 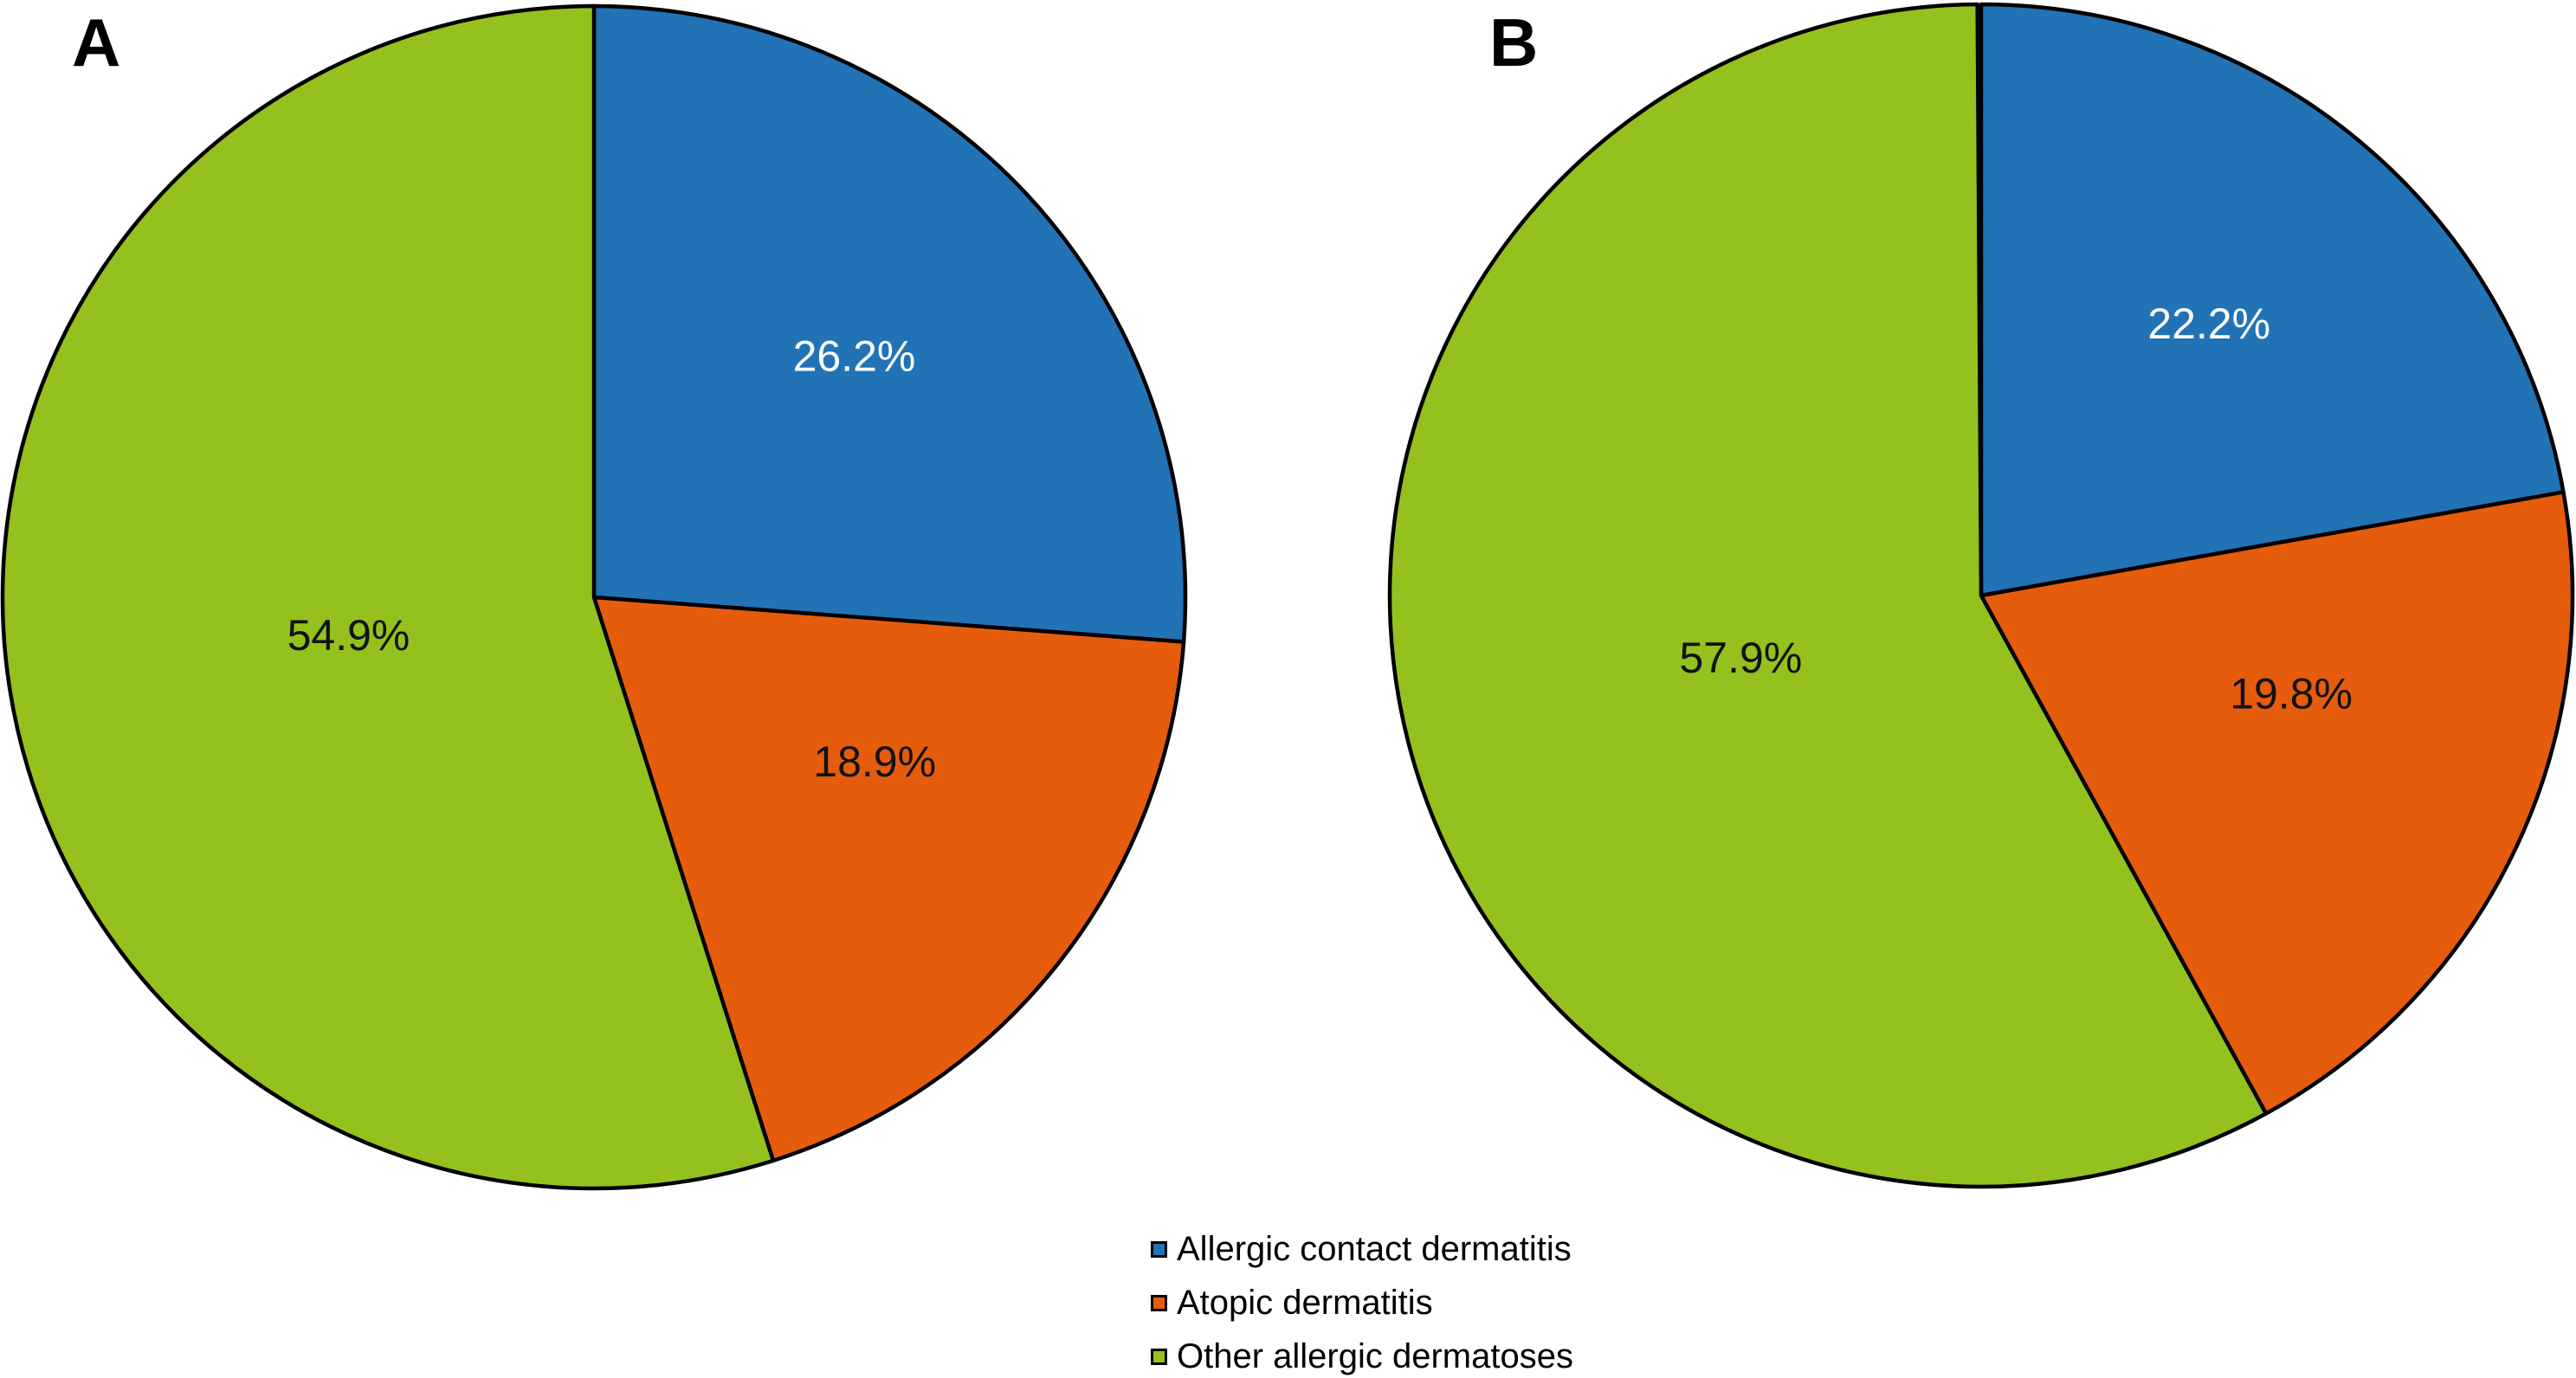 I want to click on pie-slice-label: 26.2%, so click(x=854, y=356).